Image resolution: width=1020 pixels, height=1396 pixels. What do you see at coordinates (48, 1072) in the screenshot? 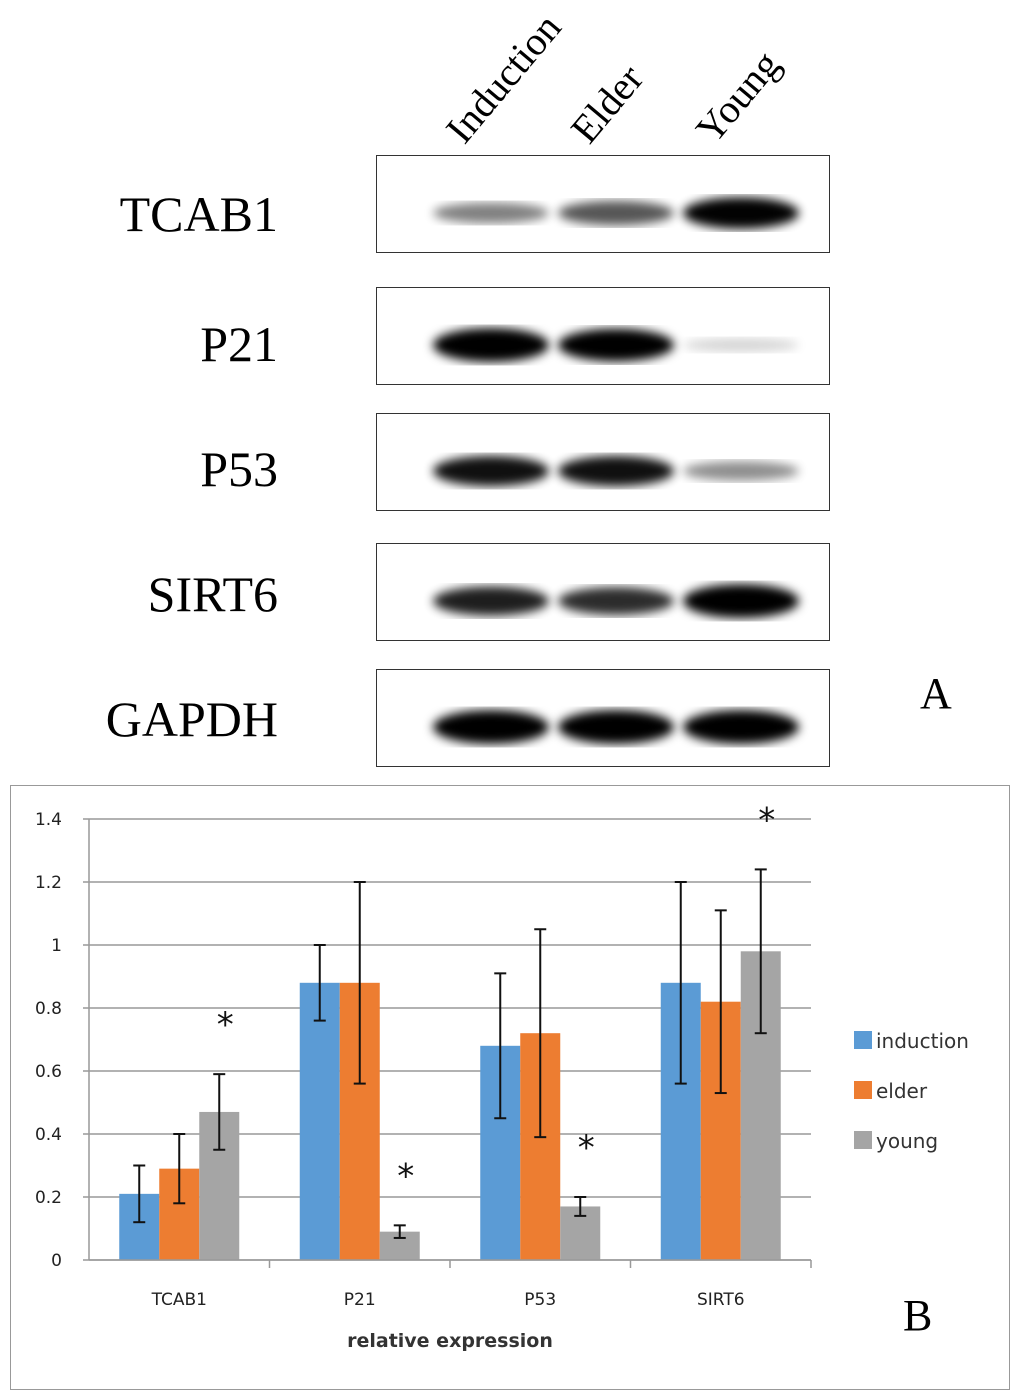
I see `y-tick-label: 0.6` at bounding box center [48, 1072].